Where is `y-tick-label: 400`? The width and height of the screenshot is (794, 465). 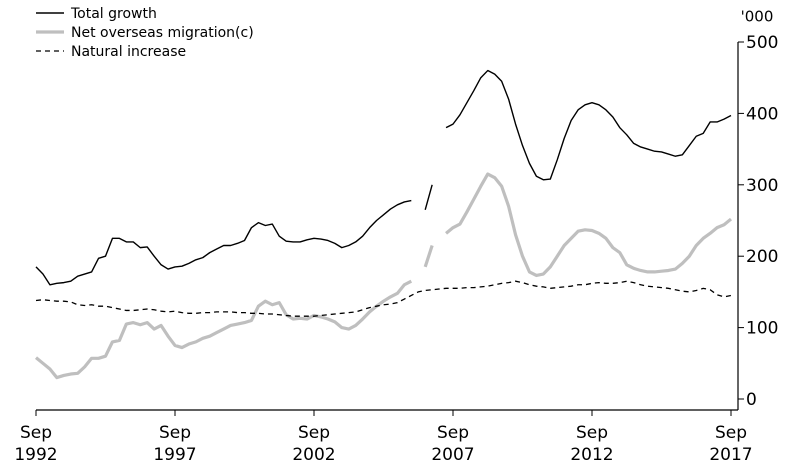 y-tick-label: 400 is located at coordinates (762, 114).